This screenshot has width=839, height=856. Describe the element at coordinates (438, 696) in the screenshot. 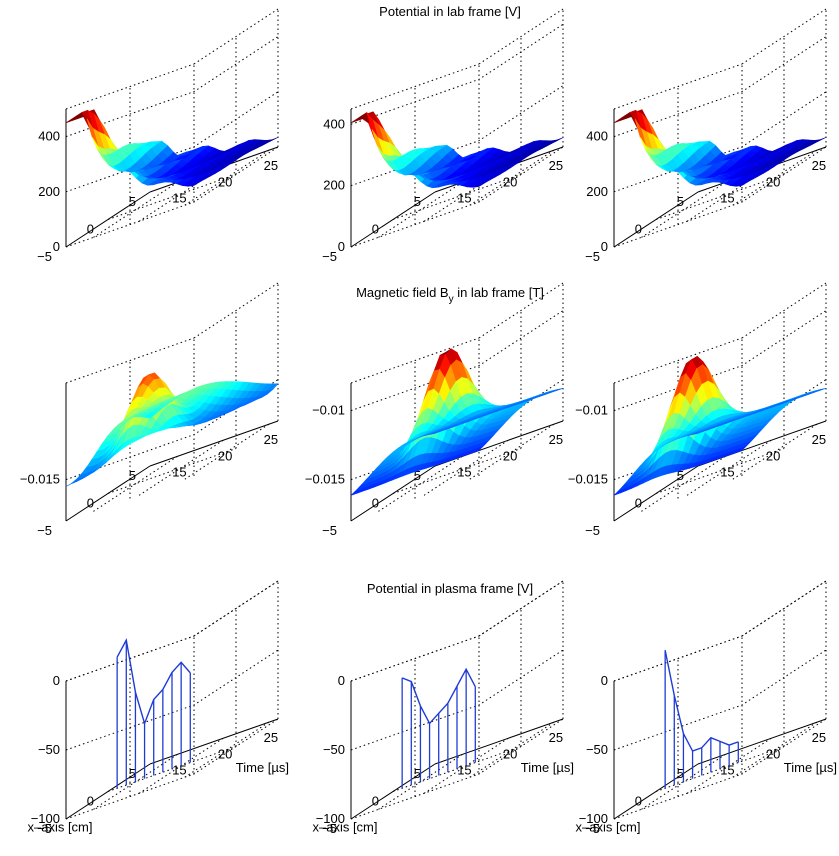

I see `stem-series-line` at that location.